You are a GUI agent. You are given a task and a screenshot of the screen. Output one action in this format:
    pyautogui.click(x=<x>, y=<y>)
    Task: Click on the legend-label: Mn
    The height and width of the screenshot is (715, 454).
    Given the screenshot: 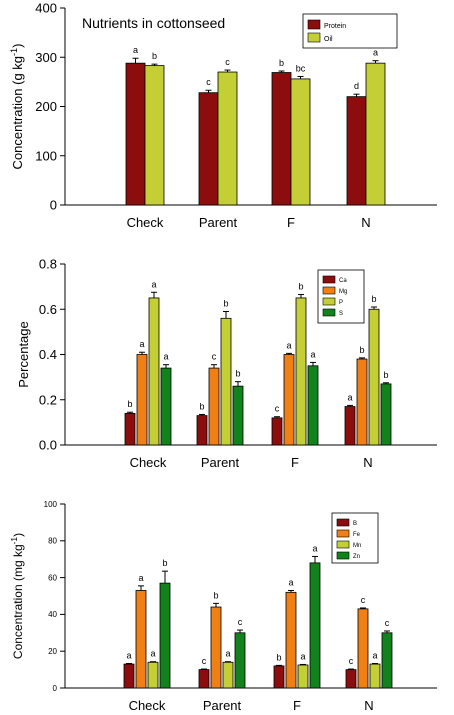 What is the action you would take?
    pyautogui.click(x=357, y=546)
    